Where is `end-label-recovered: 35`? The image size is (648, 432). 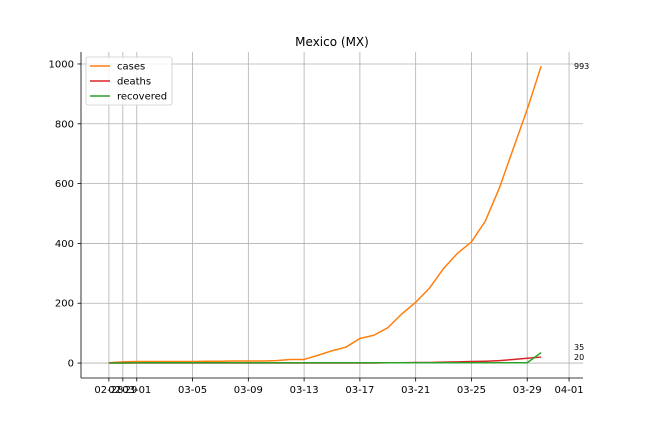
end-label-recovered: 35 is located at coordinates (579, 347).